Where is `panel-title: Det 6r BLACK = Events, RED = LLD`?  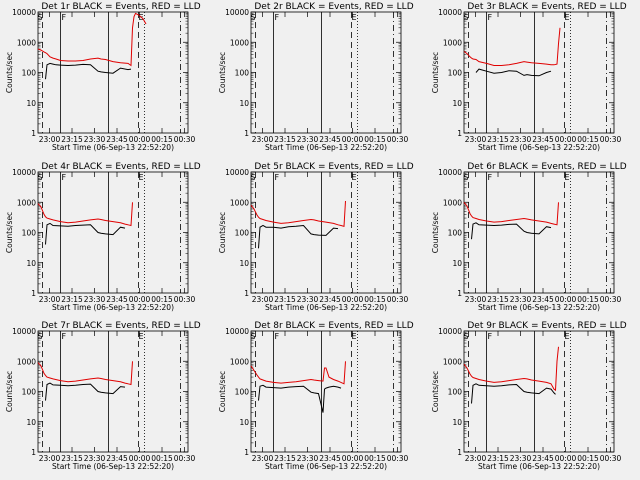 panel-title: Det 6r BLACK = Events, RED = LLD is located at coordinates (546, 167).